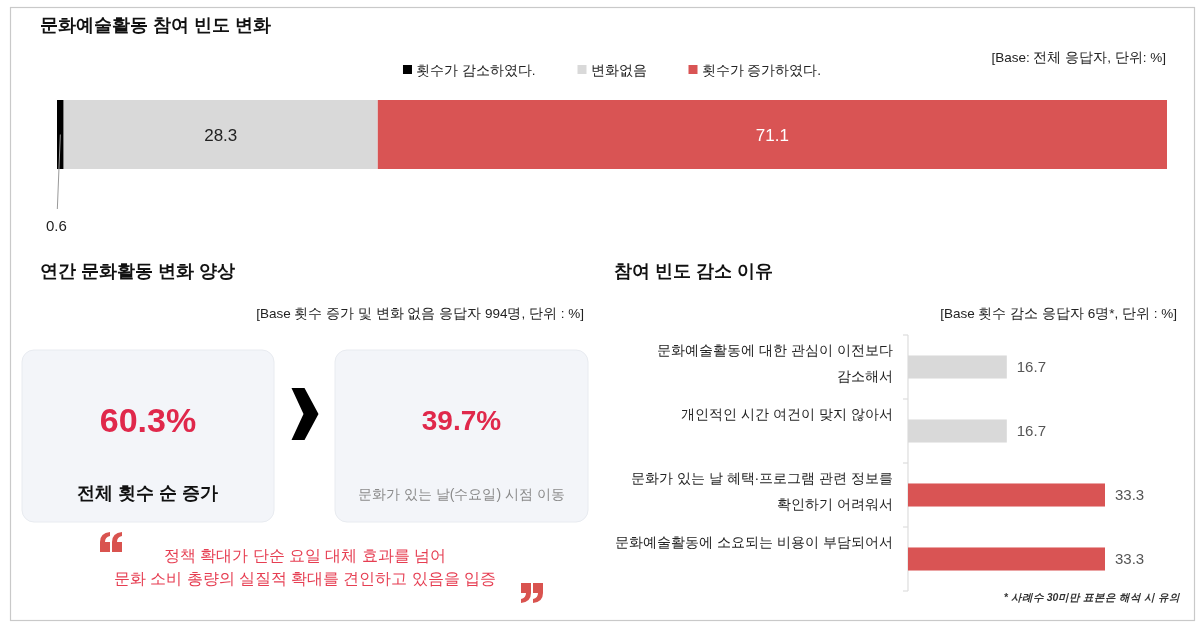 The image size is (1200, 626). What do you see at coordinates (461, 420) in the screenshot?
I see `annotation: 39.7%` at bounding box center [461, 420].